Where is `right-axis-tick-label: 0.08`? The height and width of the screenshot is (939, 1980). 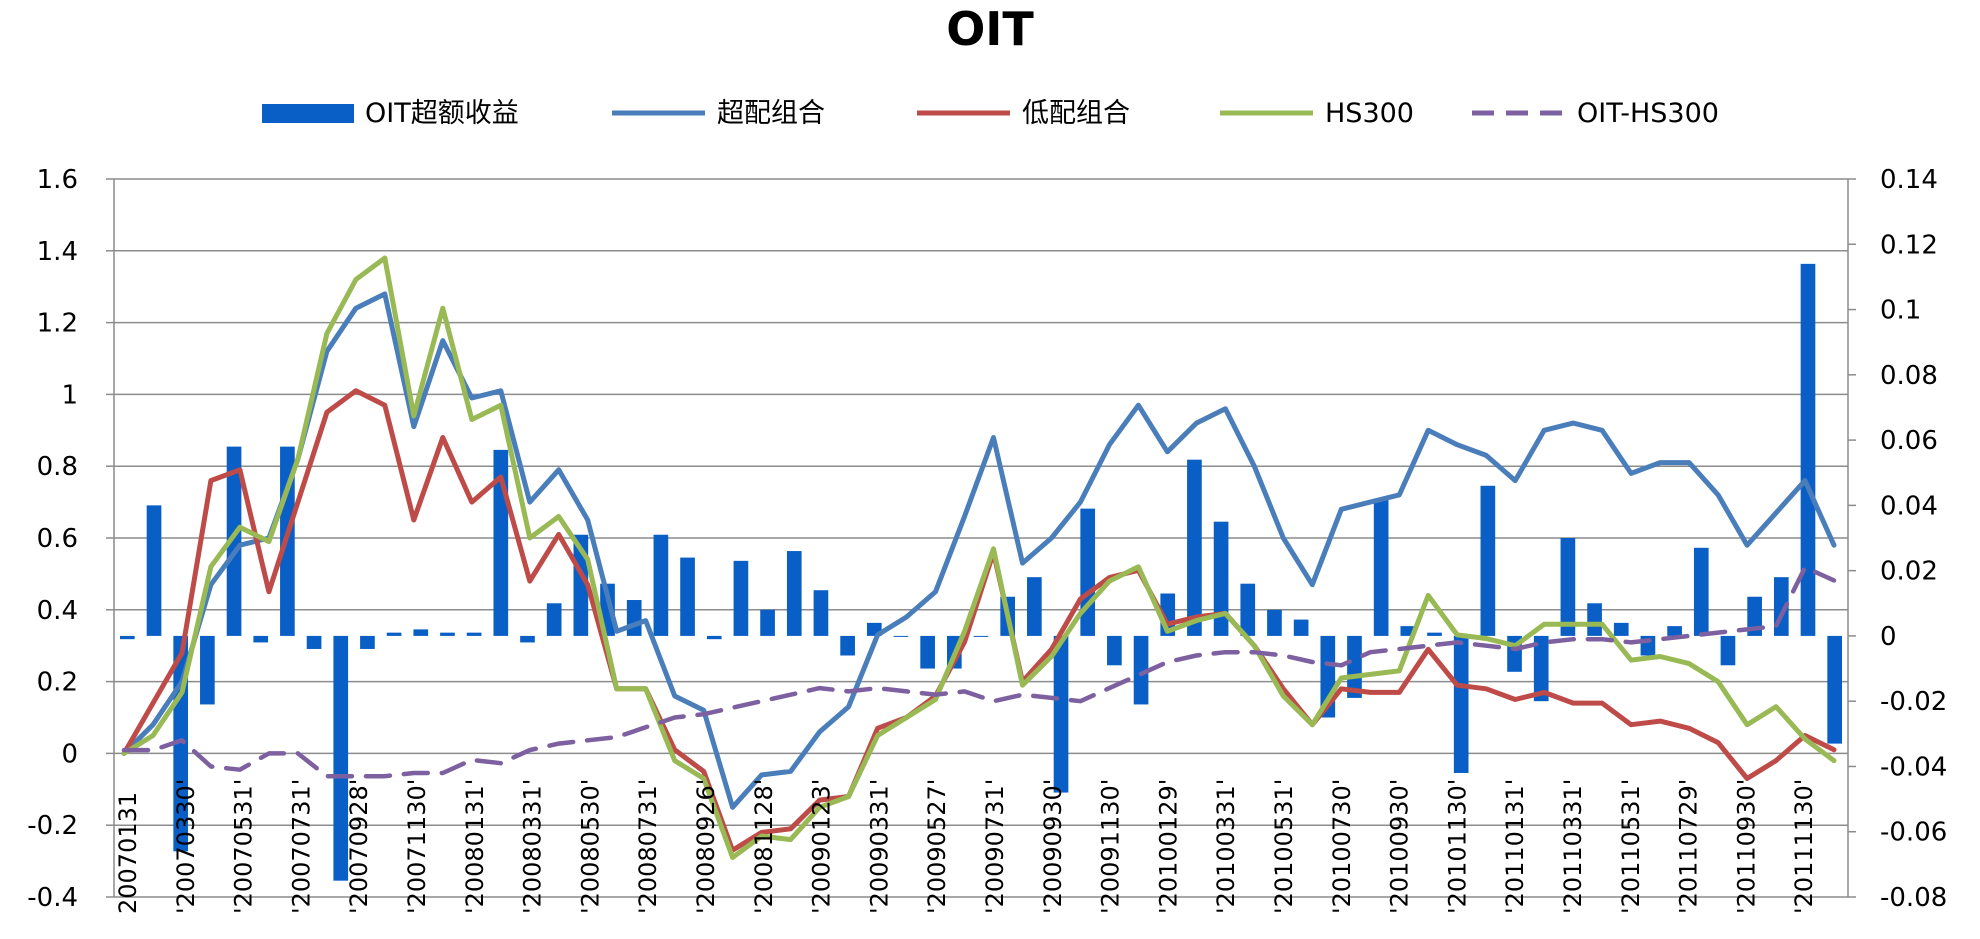 right-axis-tick-label: 0.08 is located at coordinates (1909, 376).